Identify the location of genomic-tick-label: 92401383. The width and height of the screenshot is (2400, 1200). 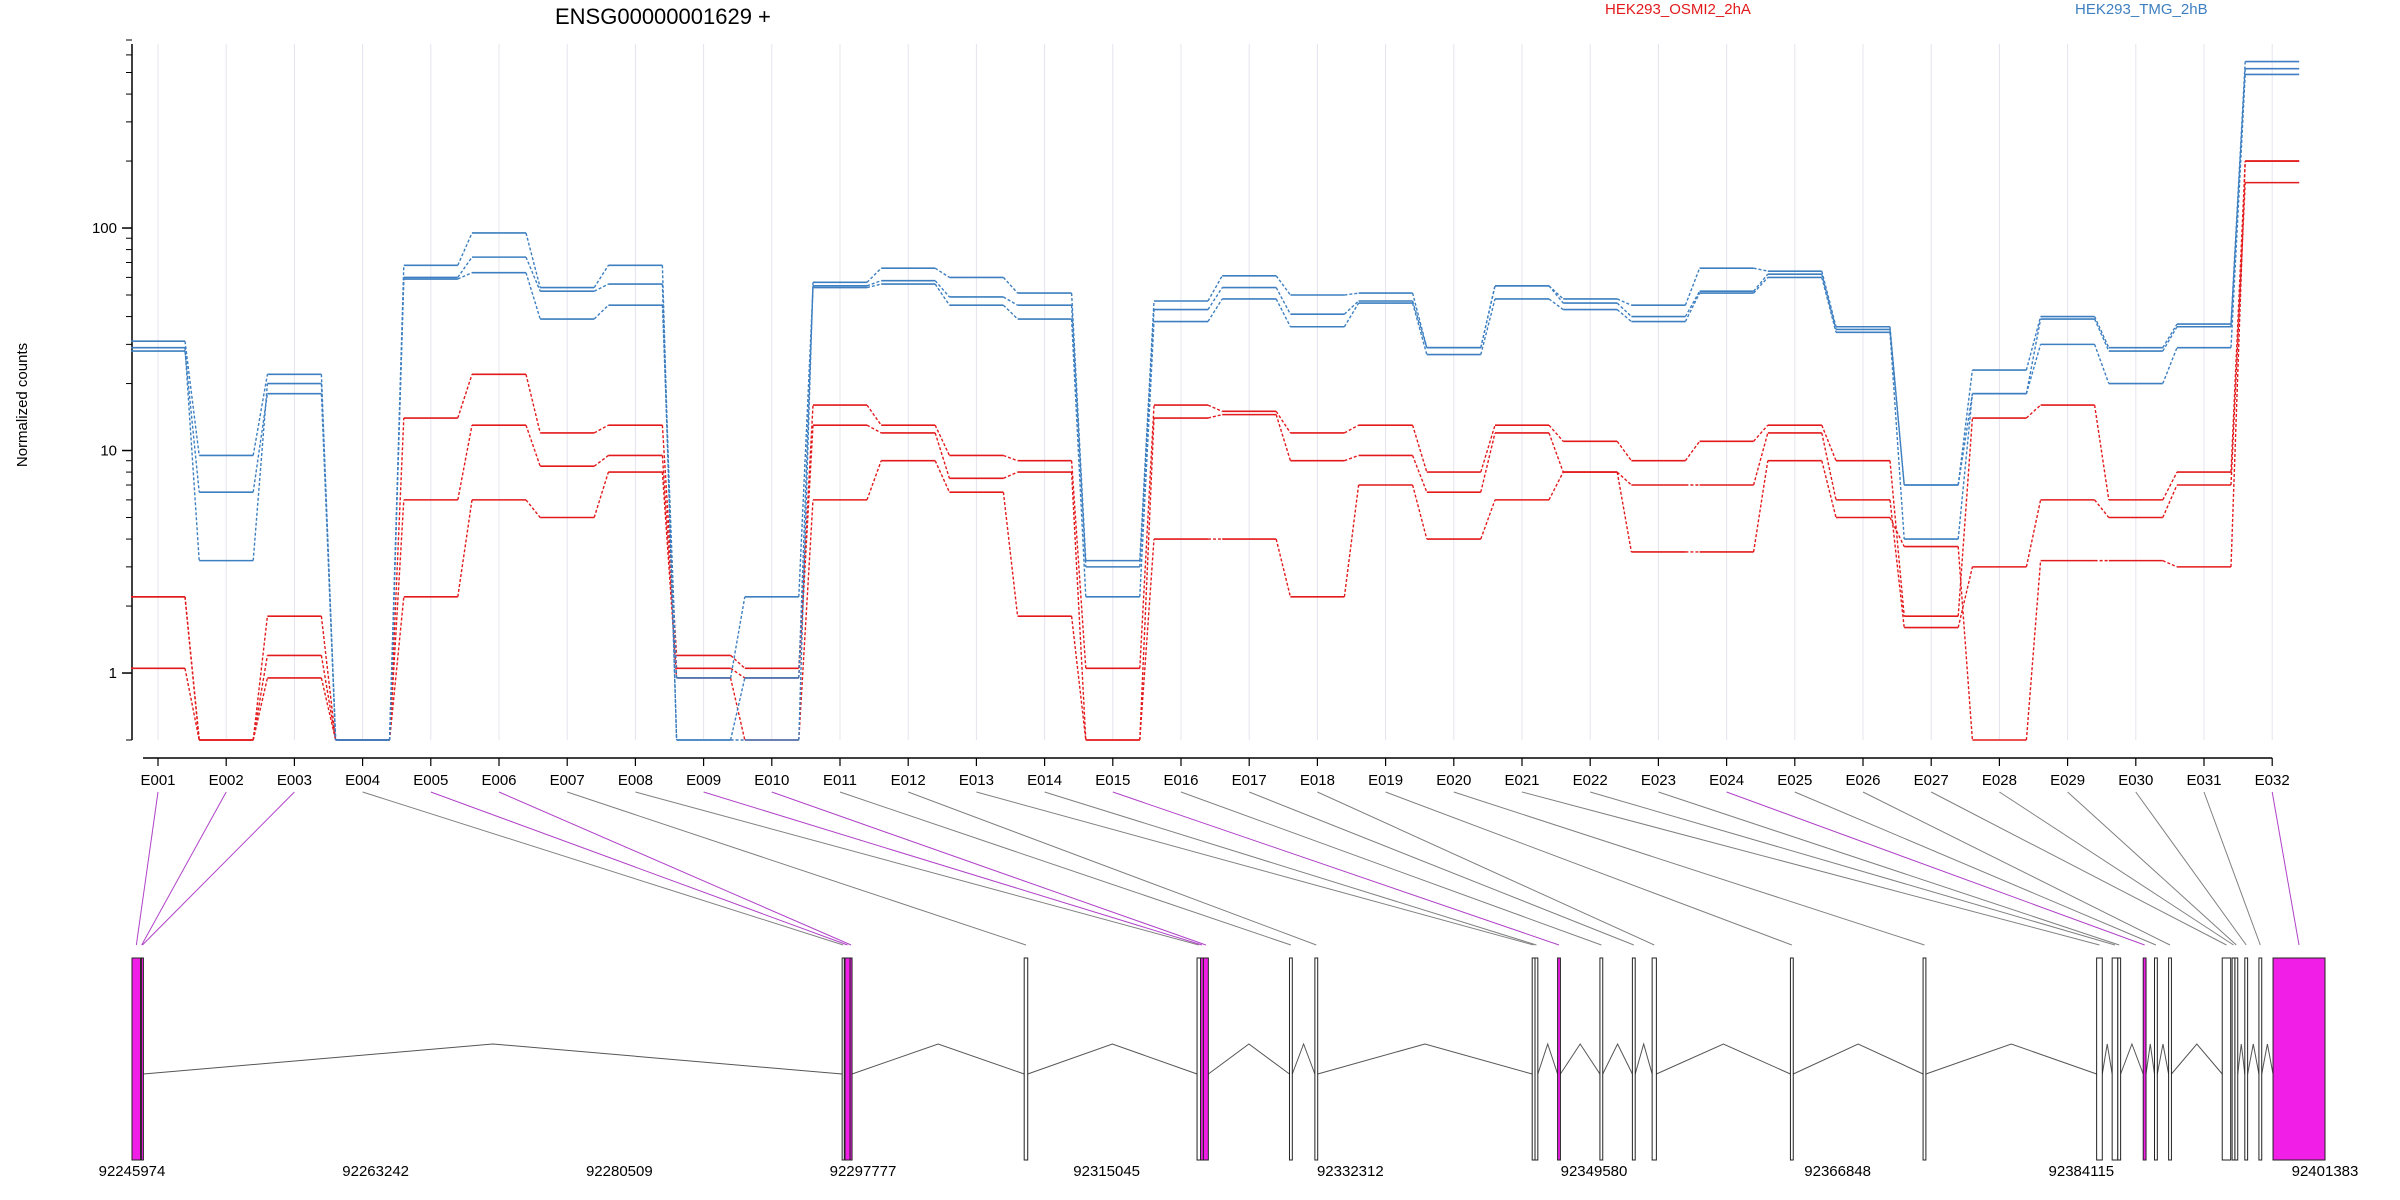
(2325, 1171).